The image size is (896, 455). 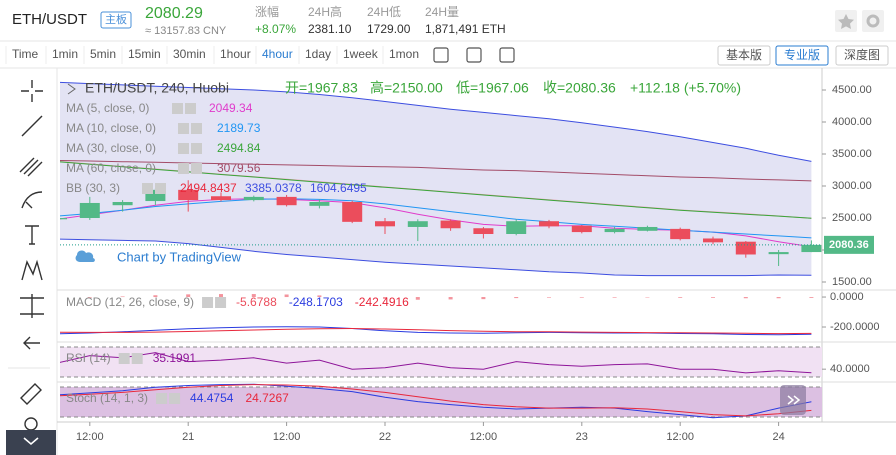 What do you see at coordinates (111, 148) in the screenshot?
I see `legend-name: MA (30, close, 0)` at bounding box center [111, 148].